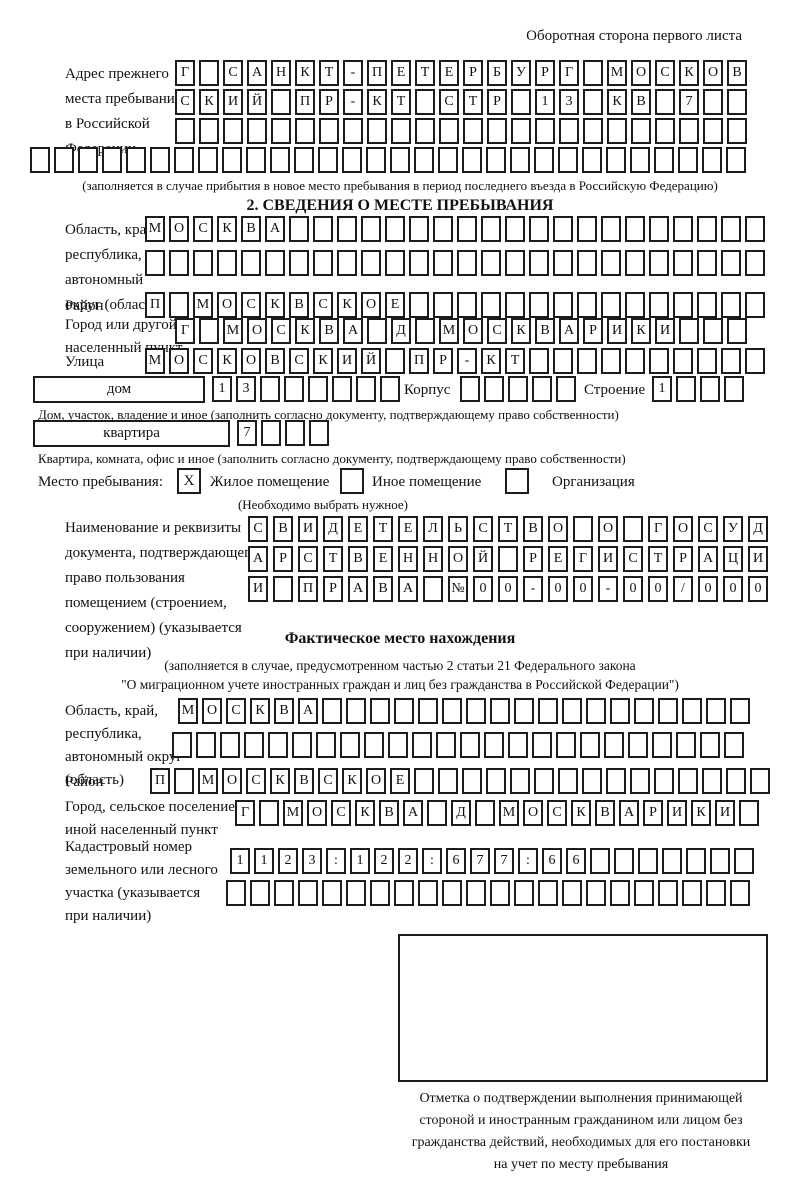 The height and width of the screenshot is (1180, 800). Describe the element at coordinates (275, 229) in the screenshot. I see `char-cell: А` at that location.